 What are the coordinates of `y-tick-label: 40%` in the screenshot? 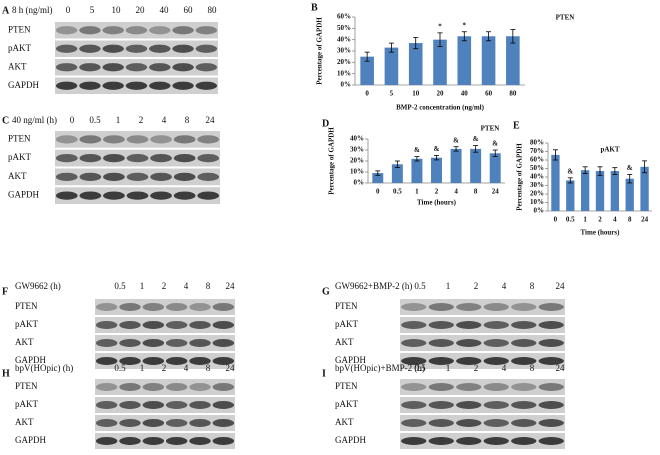 It's located at (537, 177).